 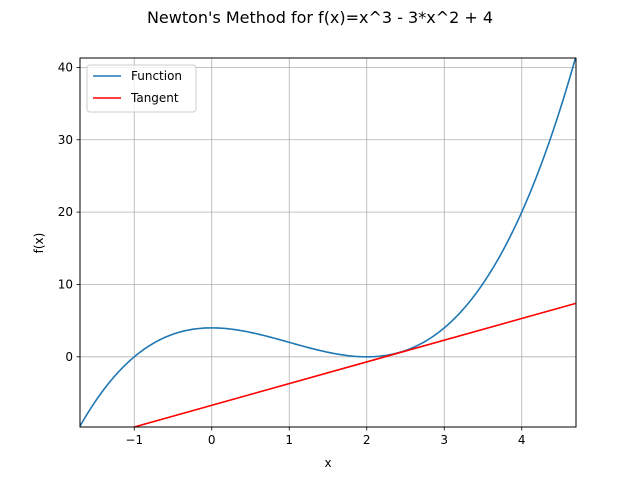 I want to click on x-tick-label: 1, so click(x=289, y=440).